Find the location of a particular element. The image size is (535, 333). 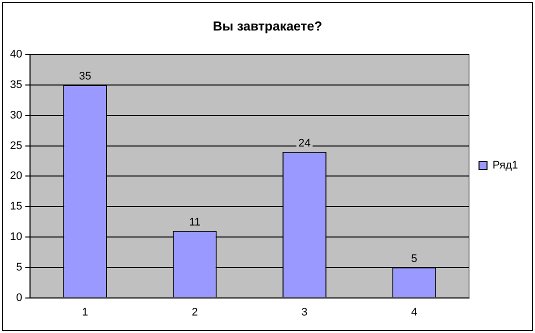

y-tick-label: 15 is located at coordinates (16, 206).